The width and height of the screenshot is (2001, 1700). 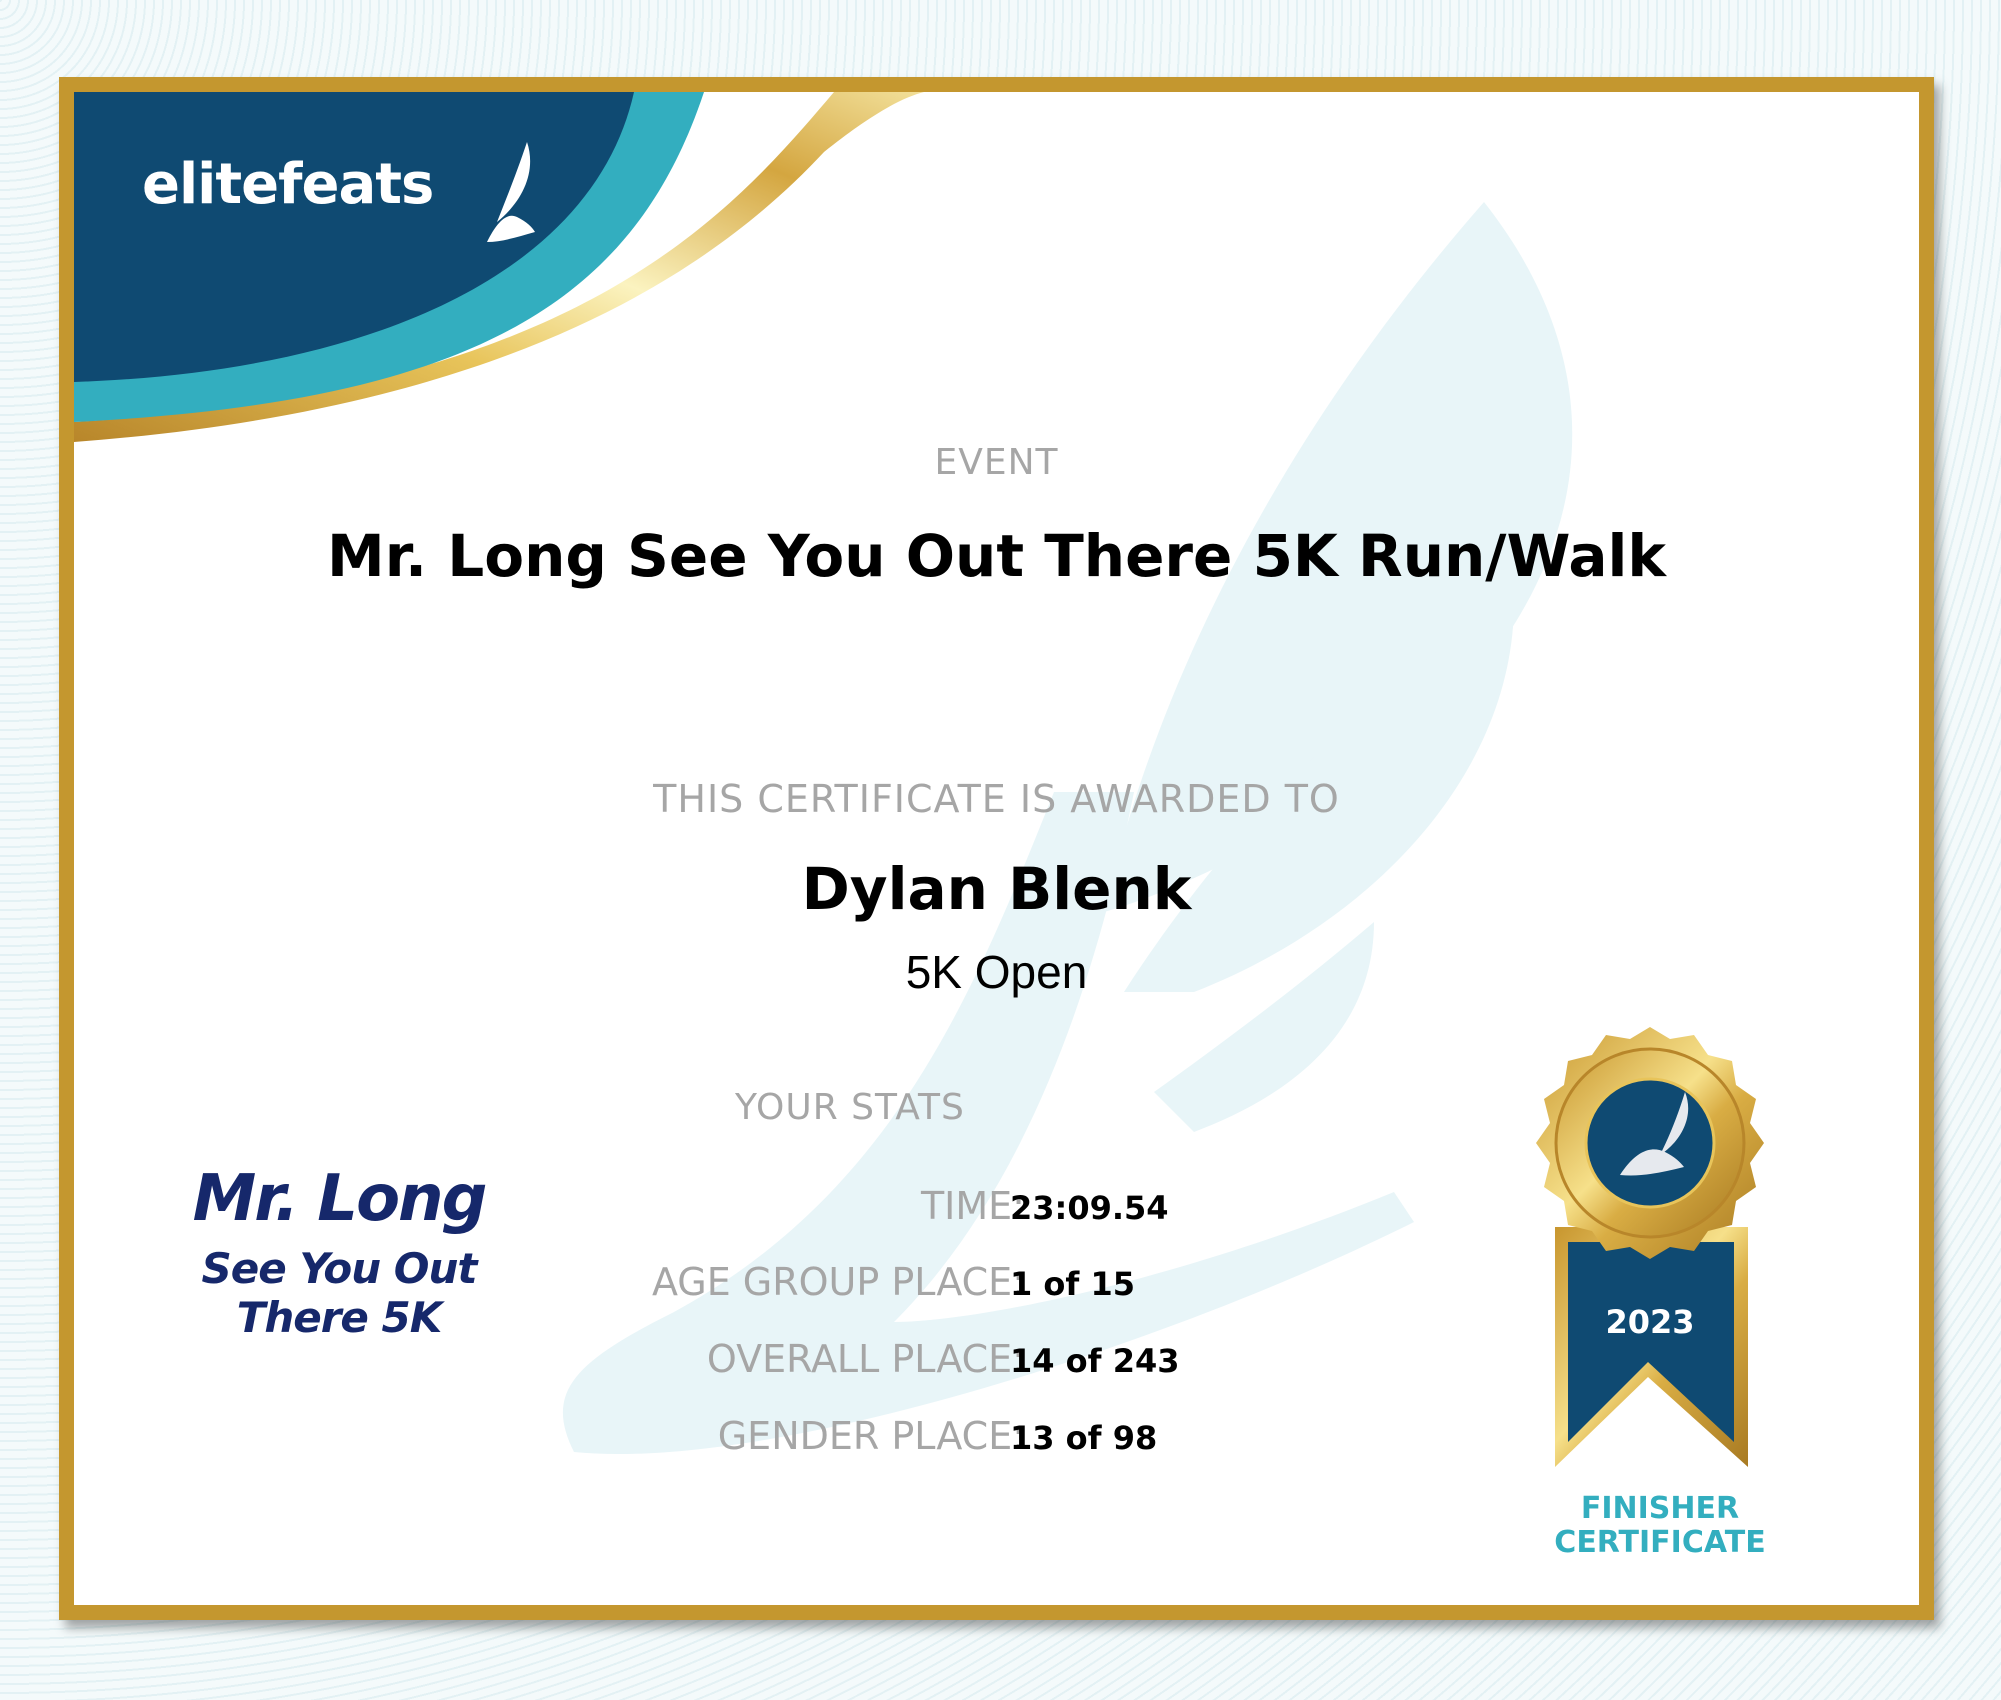 What do you see at coordinates (996, 556) in the screenshot?
I see `event-title: Mr. Long See You Out There 5K Run/Walk` at bounding box center [996, 556].